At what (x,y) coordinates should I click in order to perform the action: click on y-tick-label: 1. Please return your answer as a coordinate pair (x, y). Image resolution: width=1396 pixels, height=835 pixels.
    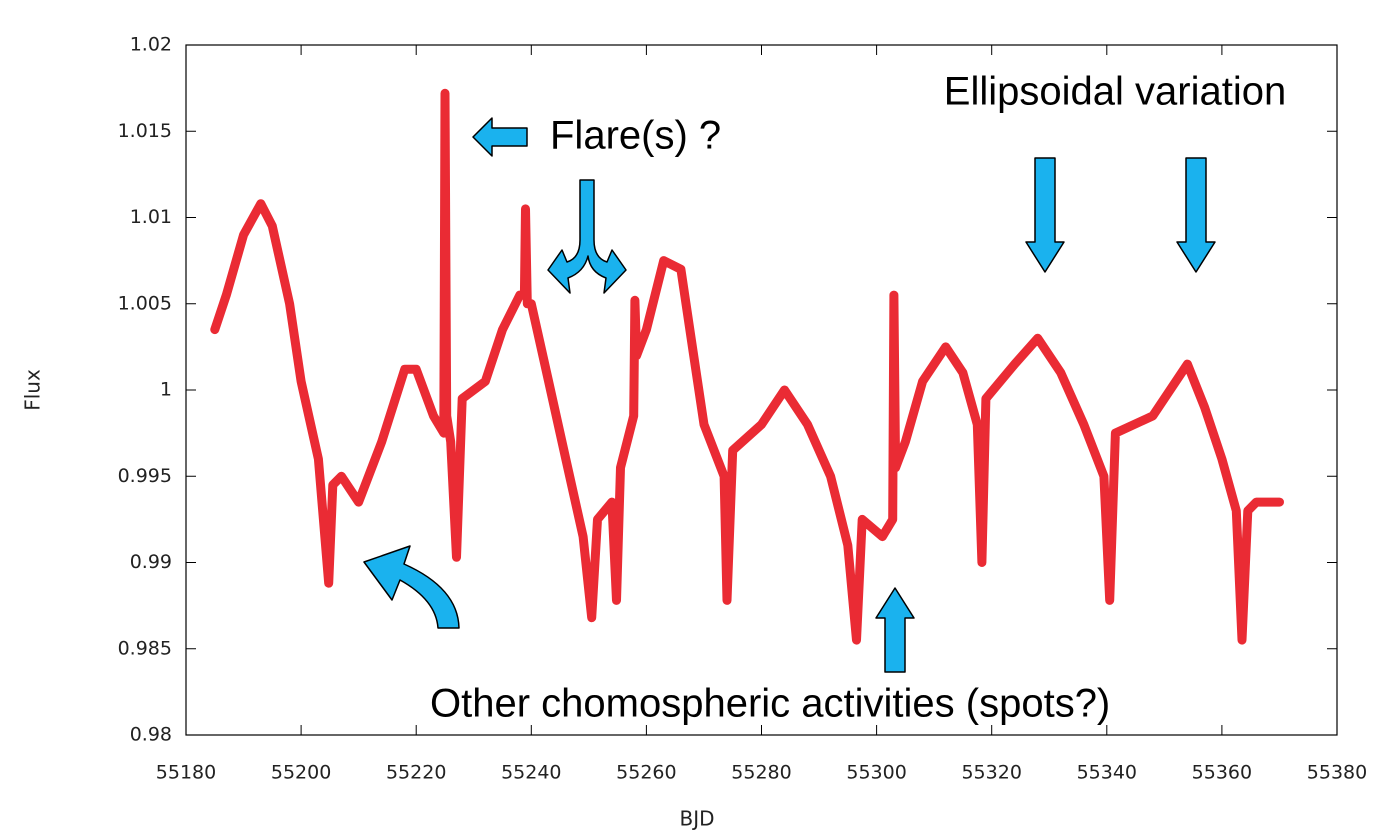
    Looking at the image, I should click on (166, 390).